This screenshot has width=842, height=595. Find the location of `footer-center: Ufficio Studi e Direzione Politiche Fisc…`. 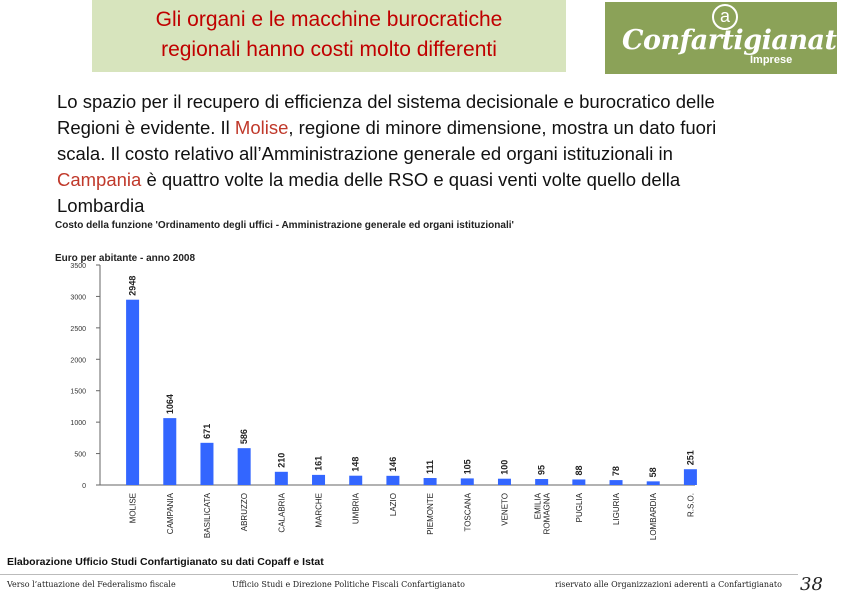

footer-center: Ufficio Studi e Direzione Politiche Fisc… is located at coordinates (348, 584).